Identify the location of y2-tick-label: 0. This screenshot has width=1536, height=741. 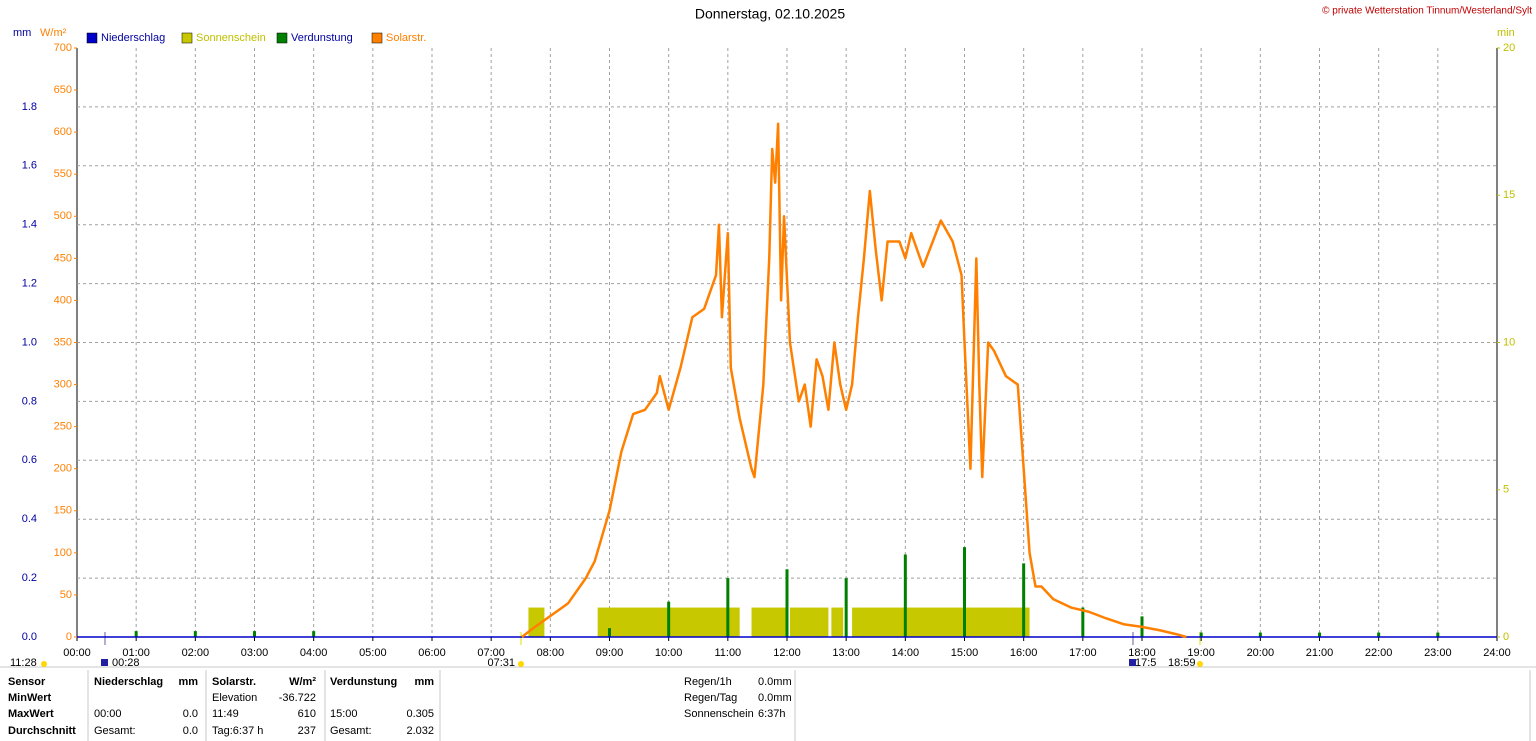
(1506, 637).